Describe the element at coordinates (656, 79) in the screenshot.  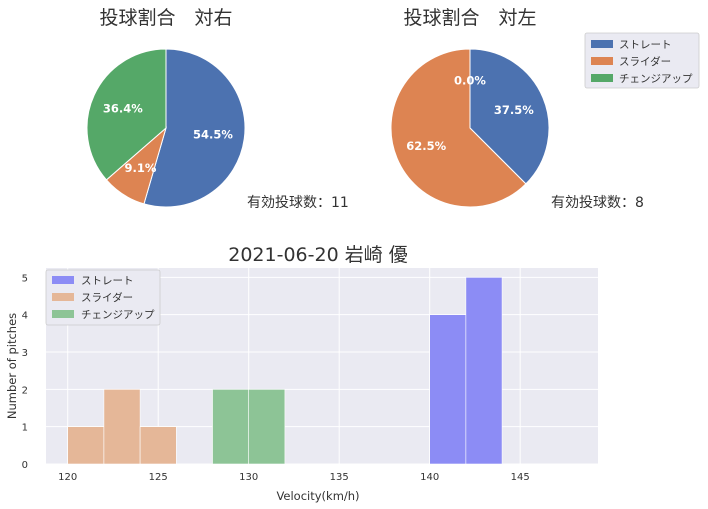
I see `pie-legend-label-change: チェンジアップ` at that location.